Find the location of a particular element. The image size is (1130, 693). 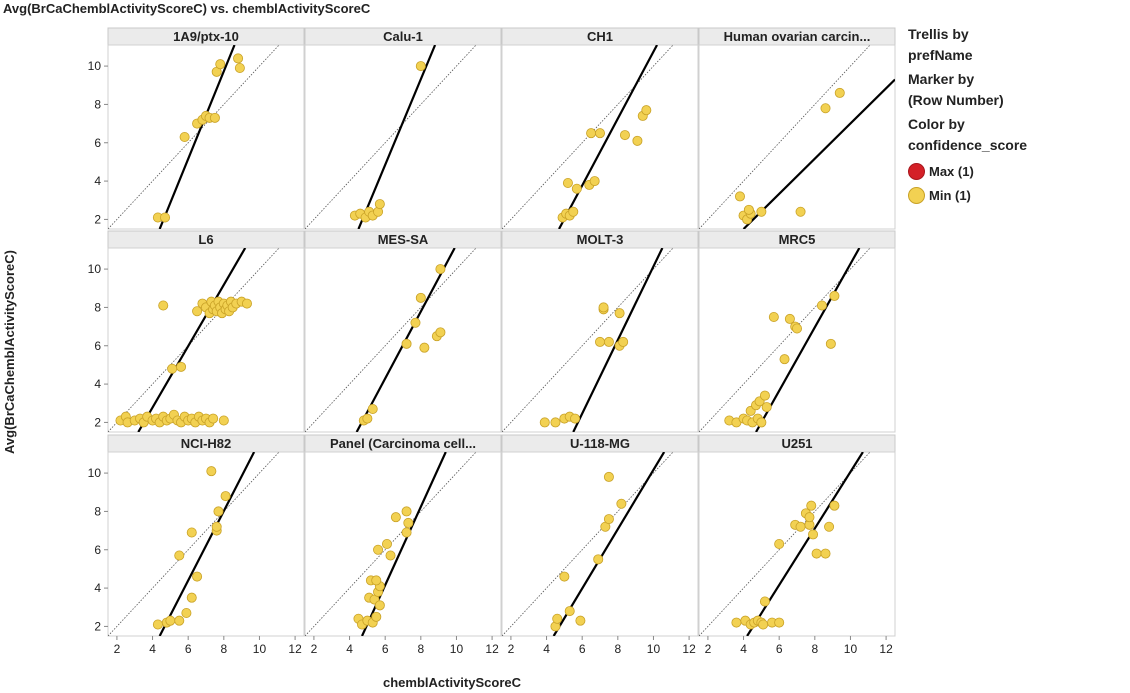

y-tick-label: 8 is located at coordinates (97, 511).